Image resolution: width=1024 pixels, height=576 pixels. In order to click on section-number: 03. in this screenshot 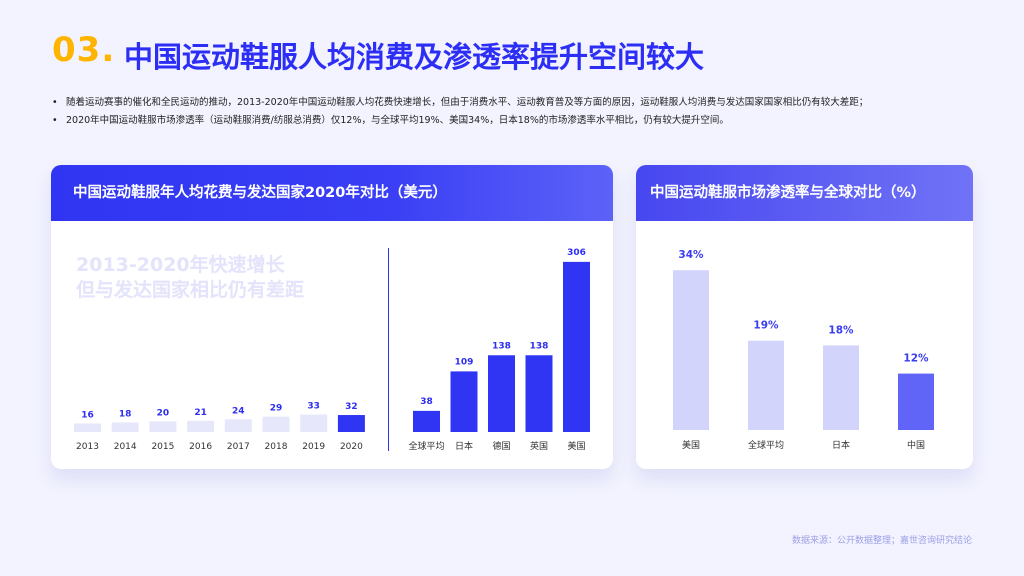, I will do `click(84, 50)`.